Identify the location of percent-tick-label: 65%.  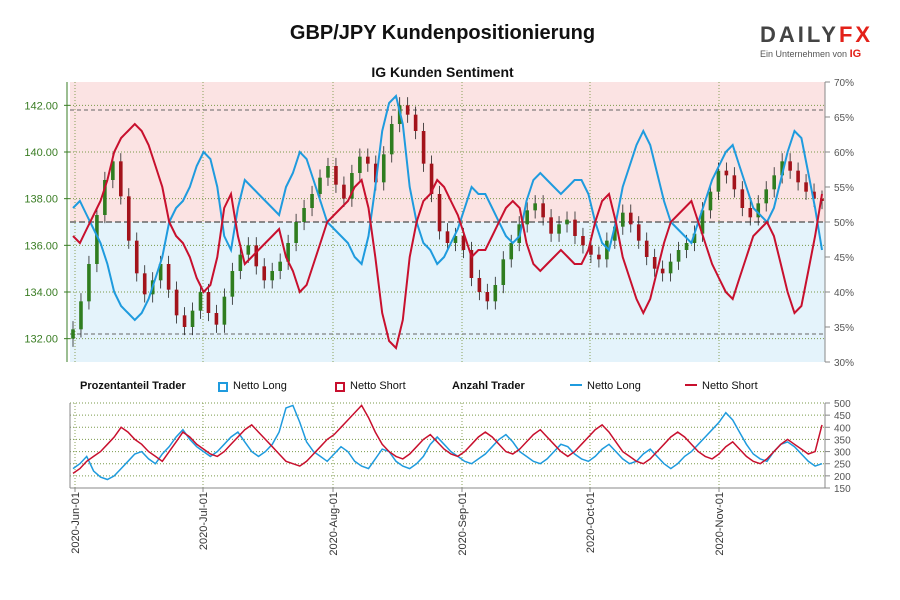
(844, 118).